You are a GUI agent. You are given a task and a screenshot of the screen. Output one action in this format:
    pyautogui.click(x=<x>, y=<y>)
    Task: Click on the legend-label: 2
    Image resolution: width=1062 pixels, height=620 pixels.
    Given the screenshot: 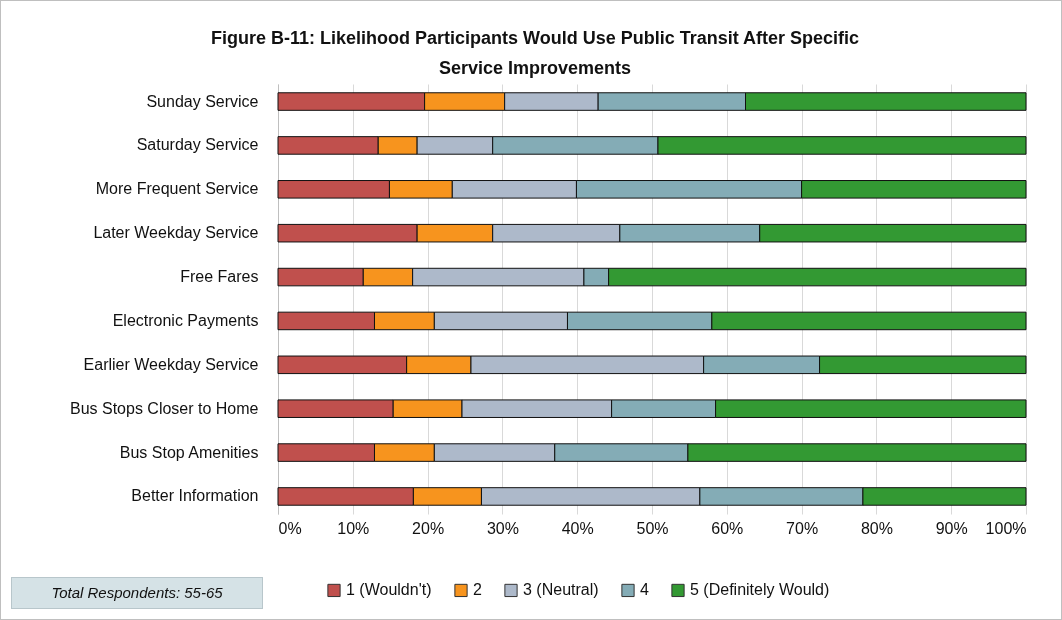 What is the action you would take?
    pyautogui.click(x=477, y=590)
    